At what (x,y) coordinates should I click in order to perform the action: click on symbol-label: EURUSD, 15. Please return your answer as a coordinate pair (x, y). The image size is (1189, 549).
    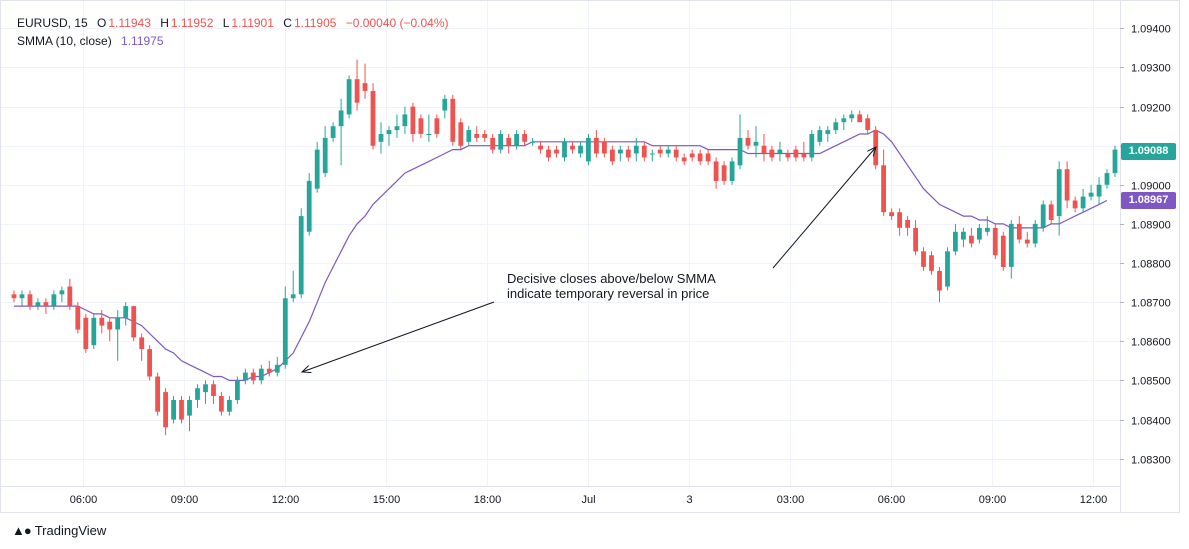
    Looking at the image, I should click on (52, 23).